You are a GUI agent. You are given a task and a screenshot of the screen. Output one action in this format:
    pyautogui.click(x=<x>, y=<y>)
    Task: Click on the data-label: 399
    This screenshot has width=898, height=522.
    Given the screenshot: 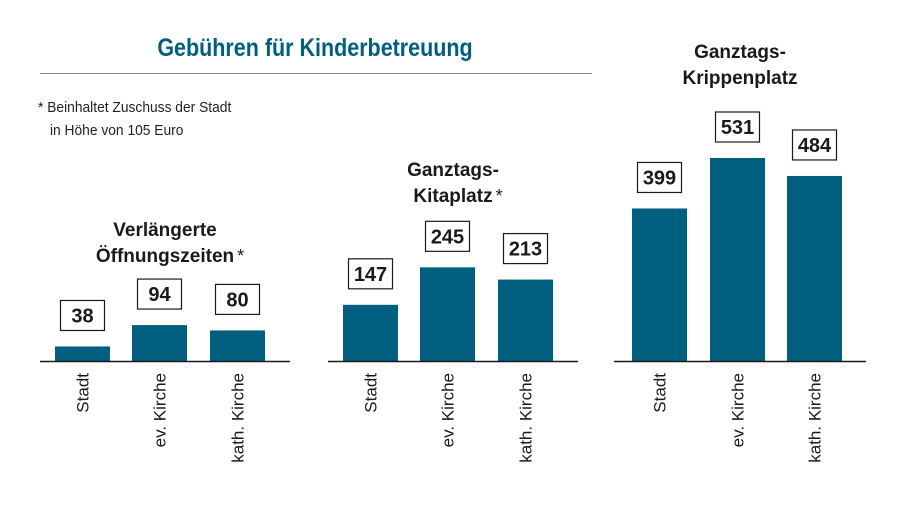 What is the action you would take?
    pyautogui.click(x=659, y=178)
    